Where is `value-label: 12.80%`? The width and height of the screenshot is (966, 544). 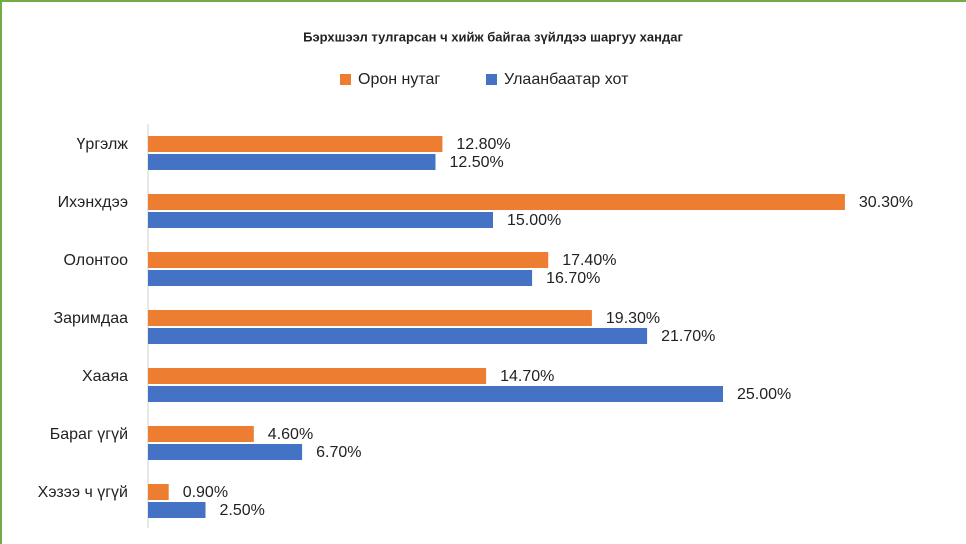 value-label: 12.80% is located at coordinates (483, 144).